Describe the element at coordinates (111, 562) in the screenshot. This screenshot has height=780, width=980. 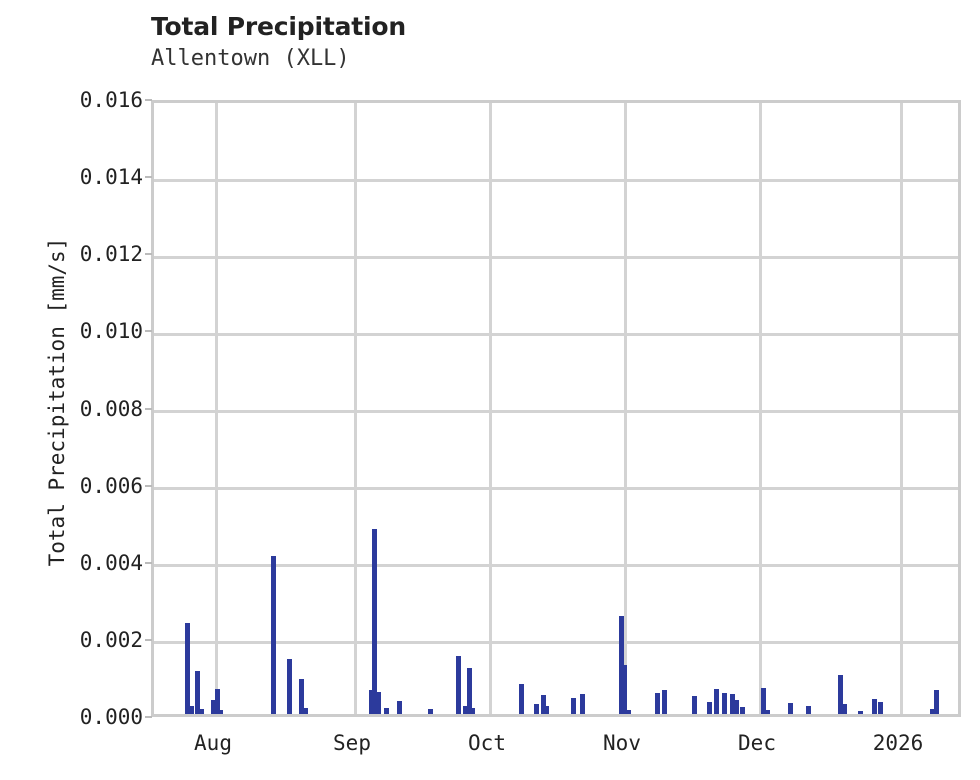
I see `y-axis-tick-label: 0.004` at that location.